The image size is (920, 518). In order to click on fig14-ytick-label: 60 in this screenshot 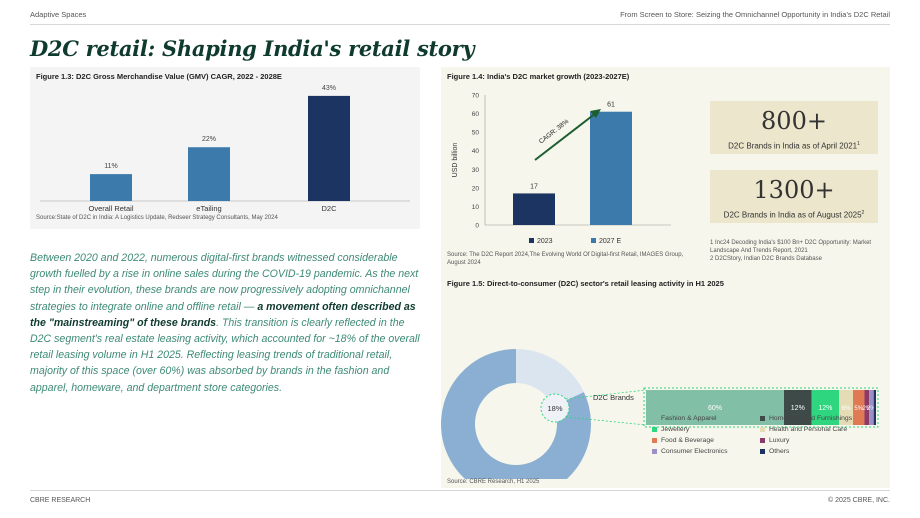, I will do `click(476, 114)`.